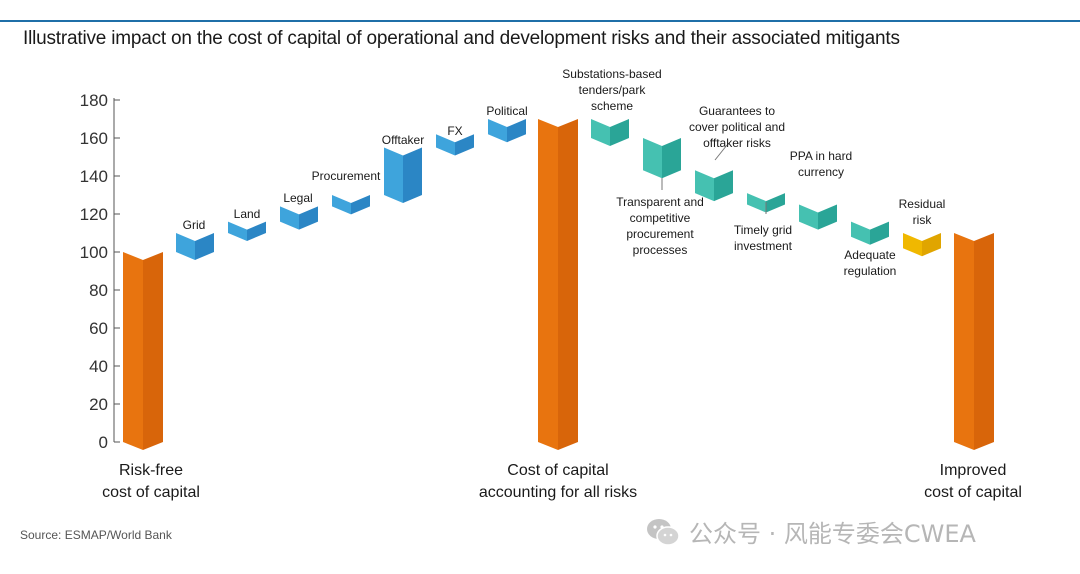  Describe the element at coordinates (558, 481) in the screenshot. I see `bar-label: Cost of capital accounting for all risks` at that location.